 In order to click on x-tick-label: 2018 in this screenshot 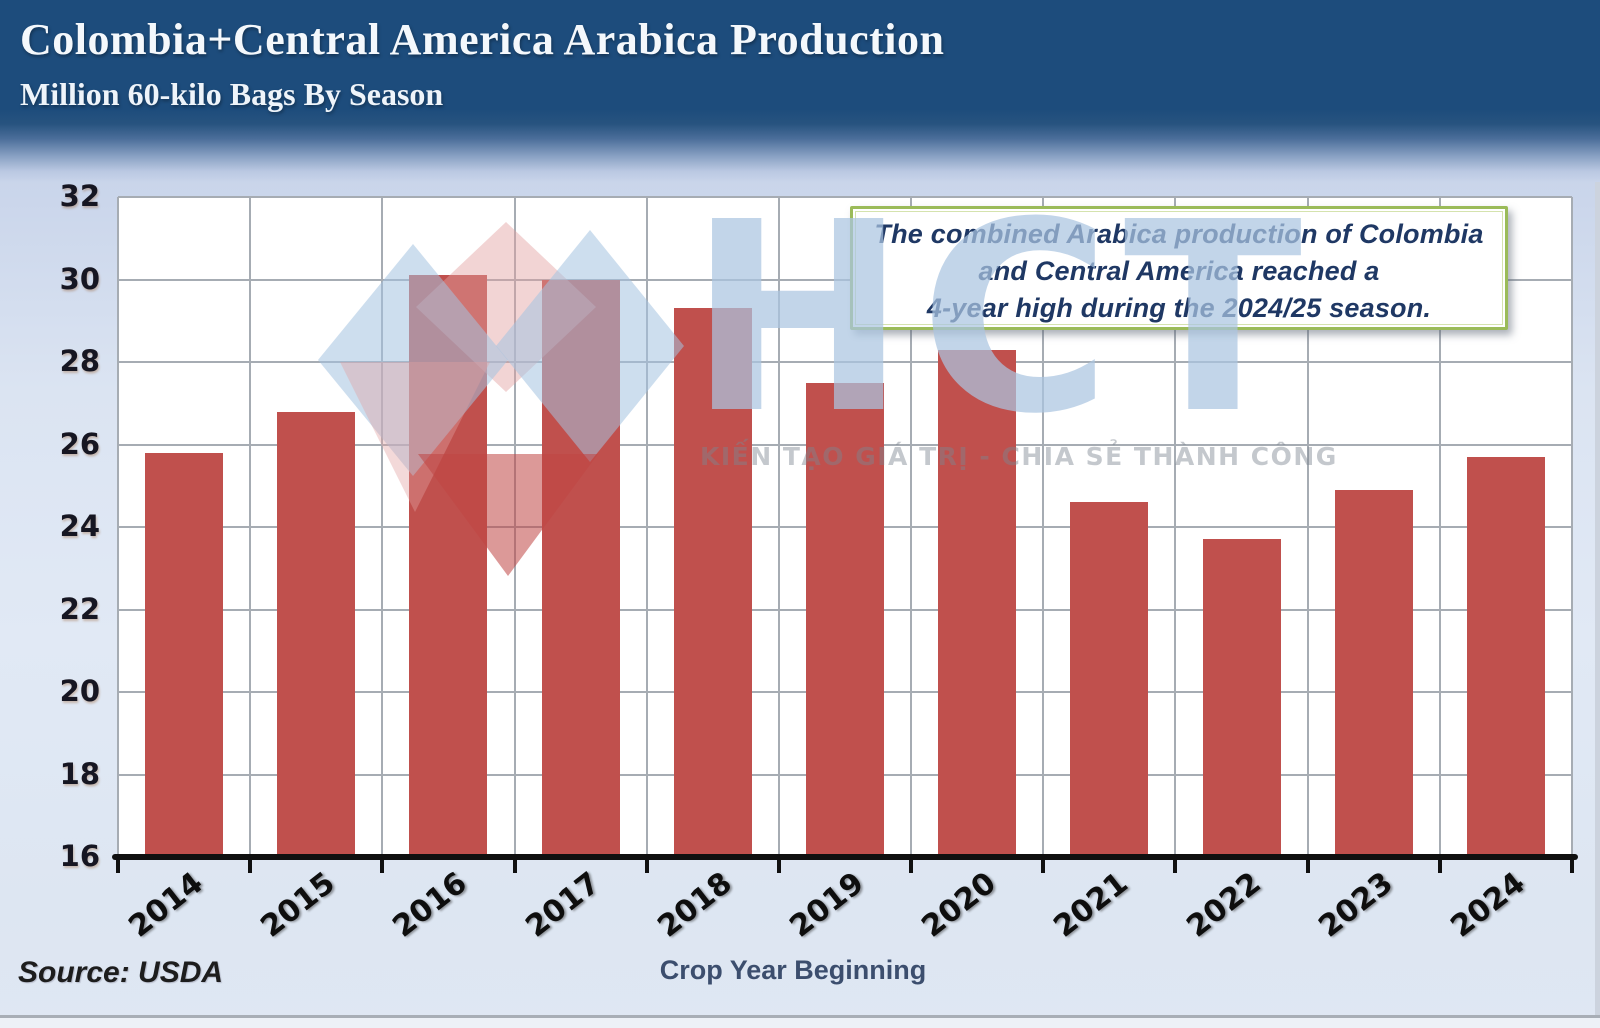, I will do `click(695, 905)`.